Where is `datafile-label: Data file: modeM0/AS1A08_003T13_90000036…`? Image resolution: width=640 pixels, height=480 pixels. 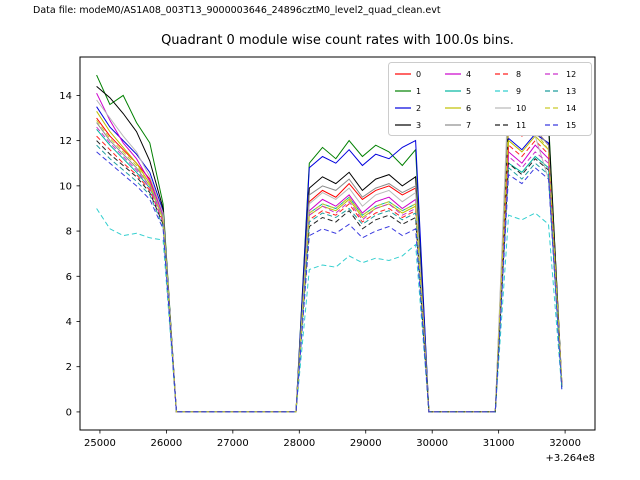 datafile-label: Data file: modeM0/AS1A08_003T13_90000036… is located at coordinates (237, 10).